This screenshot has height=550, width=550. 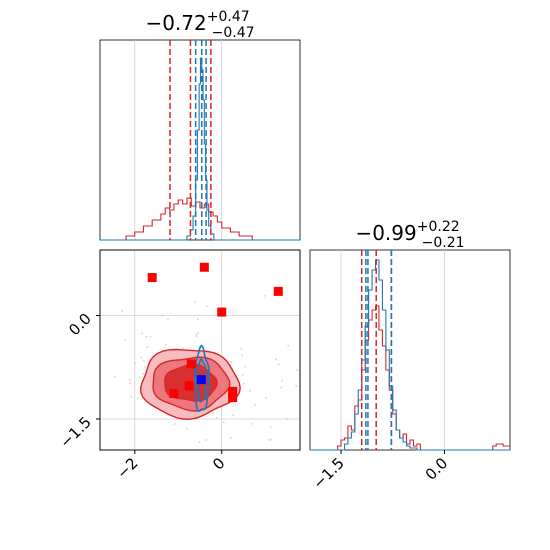 I want to click on y-tick-label: 0.0, so click(x=80, y=325).